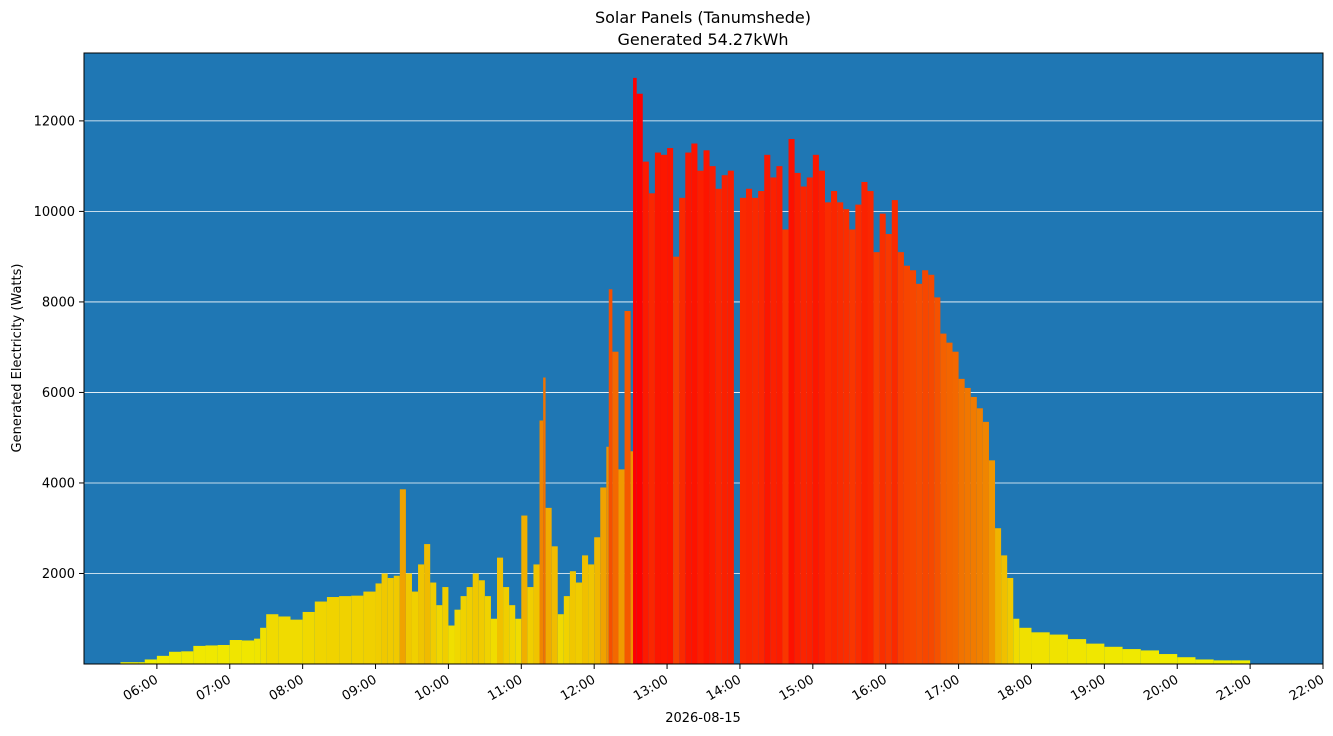 The height and width of the screenshot is (736, 1333). What do you see at coordinates (58, 393) in the screenshot?
I see `y-tick-label: 6000` at bounding box center [58, 393].